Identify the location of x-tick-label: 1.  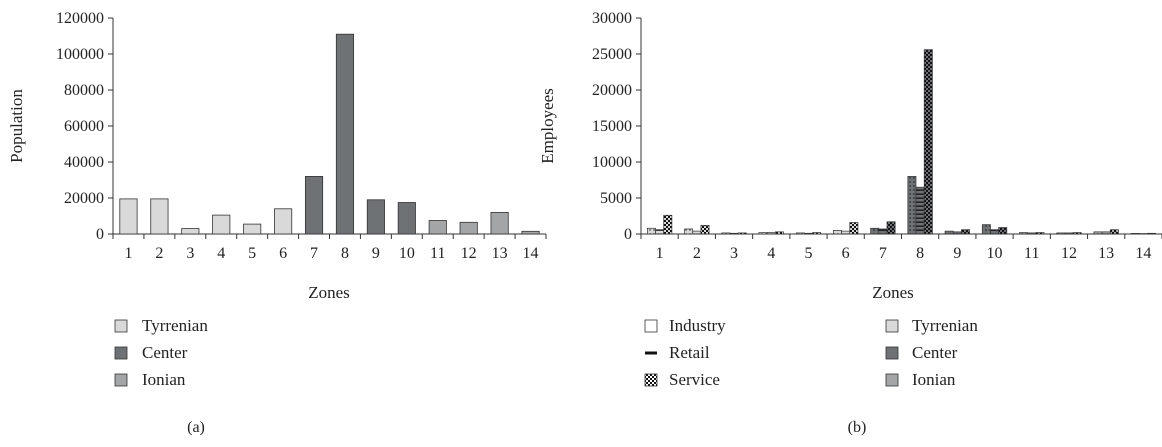
(660, 253).